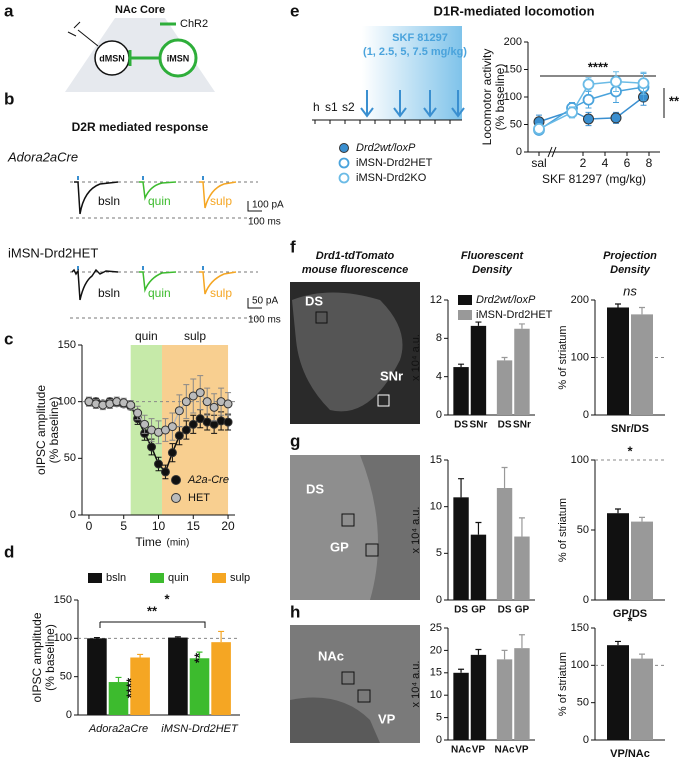 The width and height of the screenshot is (685, 762). I want to click on drug-label: SKF 81297, so click(420, 38).